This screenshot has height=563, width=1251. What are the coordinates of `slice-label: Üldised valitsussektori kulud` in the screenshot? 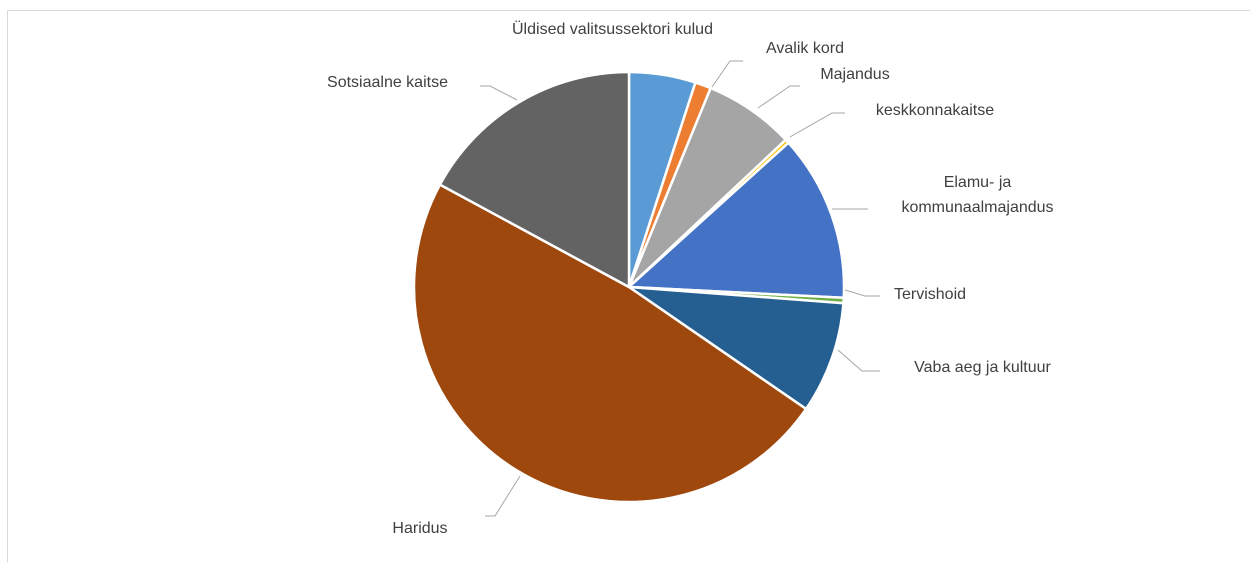 It's located at (612, 29).